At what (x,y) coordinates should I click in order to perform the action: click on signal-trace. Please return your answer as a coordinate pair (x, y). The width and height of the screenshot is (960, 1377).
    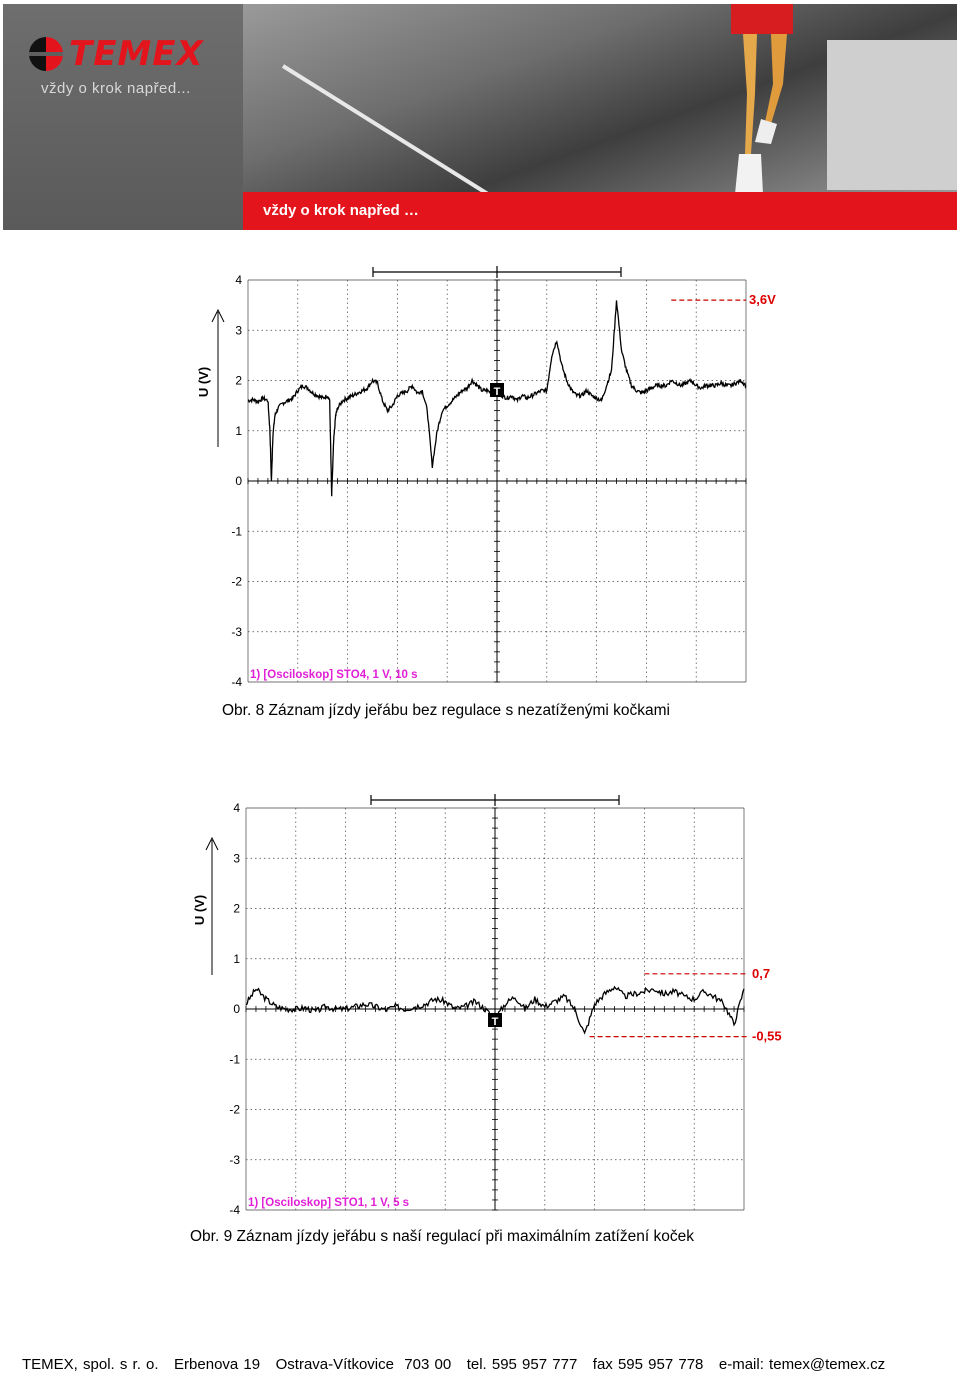
    Looking at the image, I should click on (497, 398).